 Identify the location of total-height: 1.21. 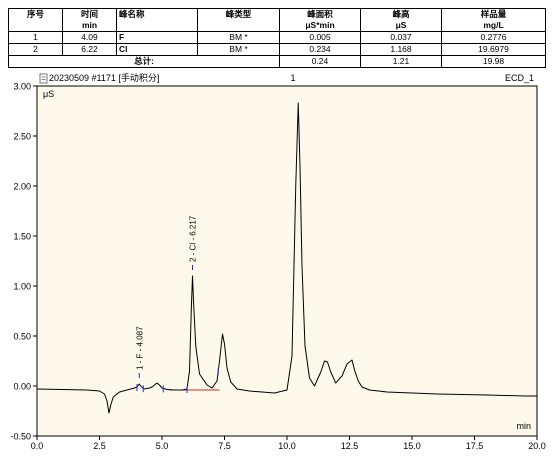
(401, 61).